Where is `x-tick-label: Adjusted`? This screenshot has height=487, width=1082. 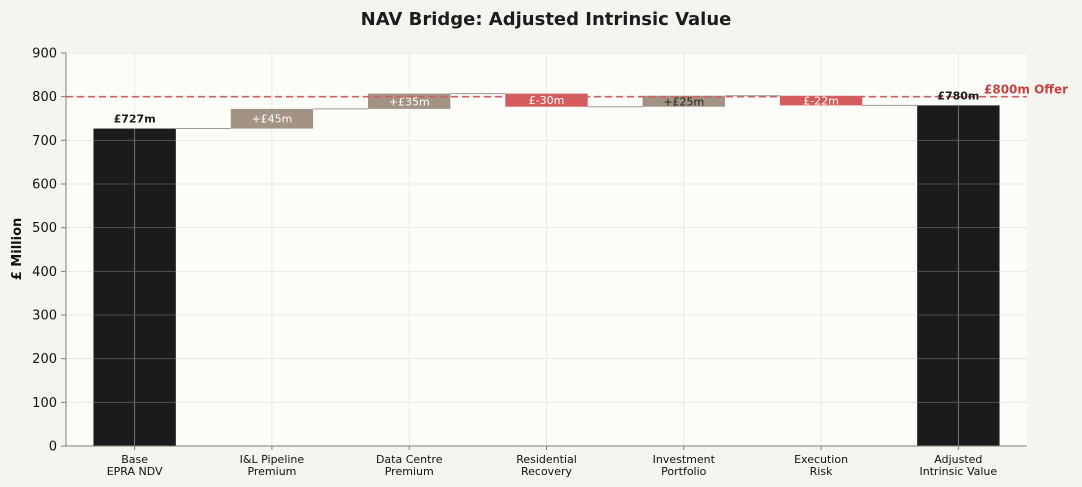
x-tick-label: Adjusted is located at coordinates (958, 459).